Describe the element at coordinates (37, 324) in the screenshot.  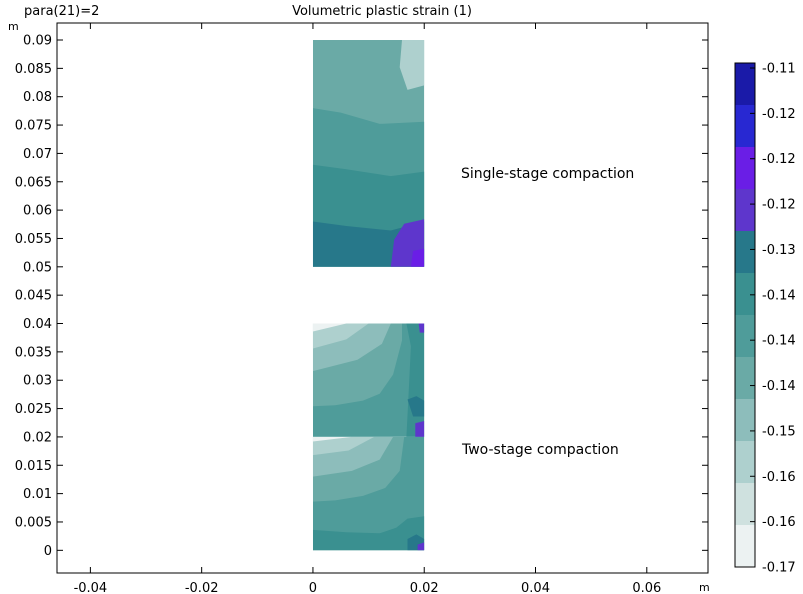
I see `y-tick-label: 0.04` at that location.